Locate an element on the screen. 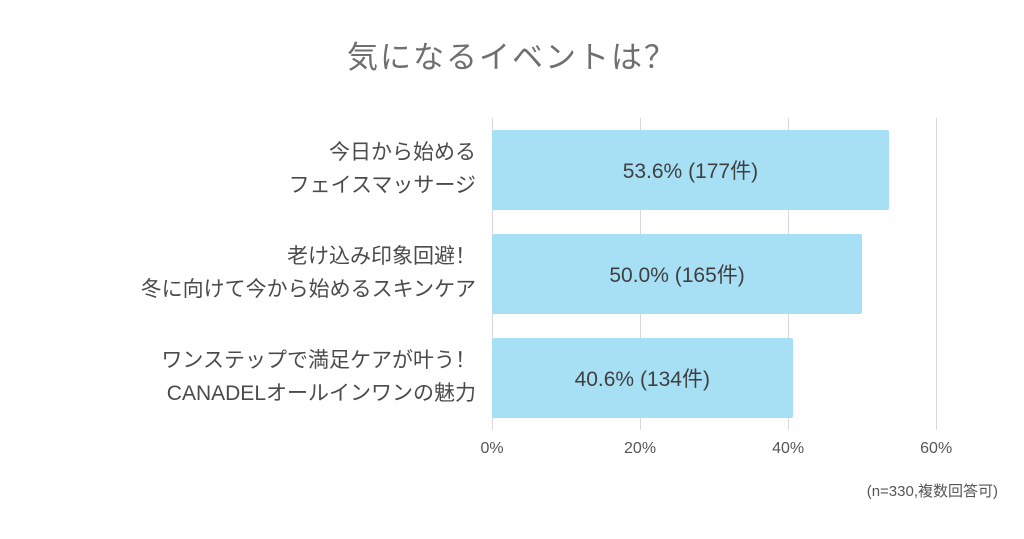 This screenshot has height=539, width=1024. bar-track: 50.0% (165件) is located at coordinates (758, 274).